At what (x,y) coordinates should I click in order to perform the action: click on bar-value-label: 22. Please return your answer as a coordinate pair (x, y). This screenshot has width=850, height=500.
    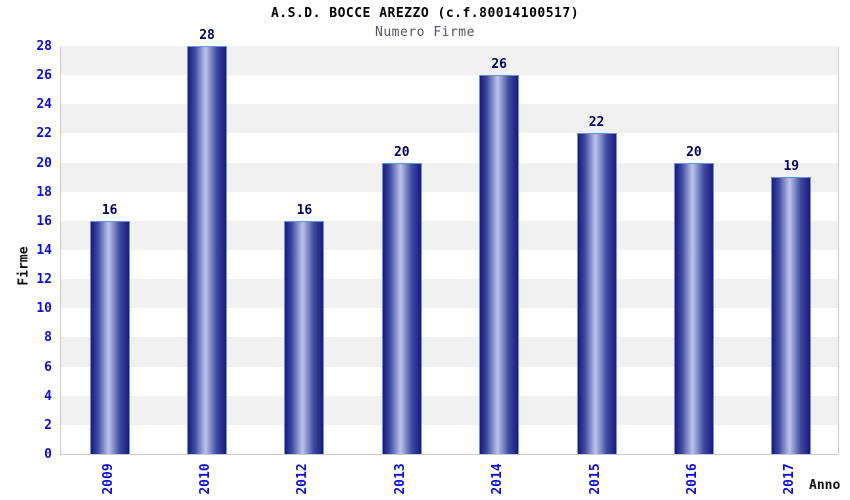
    Looking at the image, I should click on (596, 123).